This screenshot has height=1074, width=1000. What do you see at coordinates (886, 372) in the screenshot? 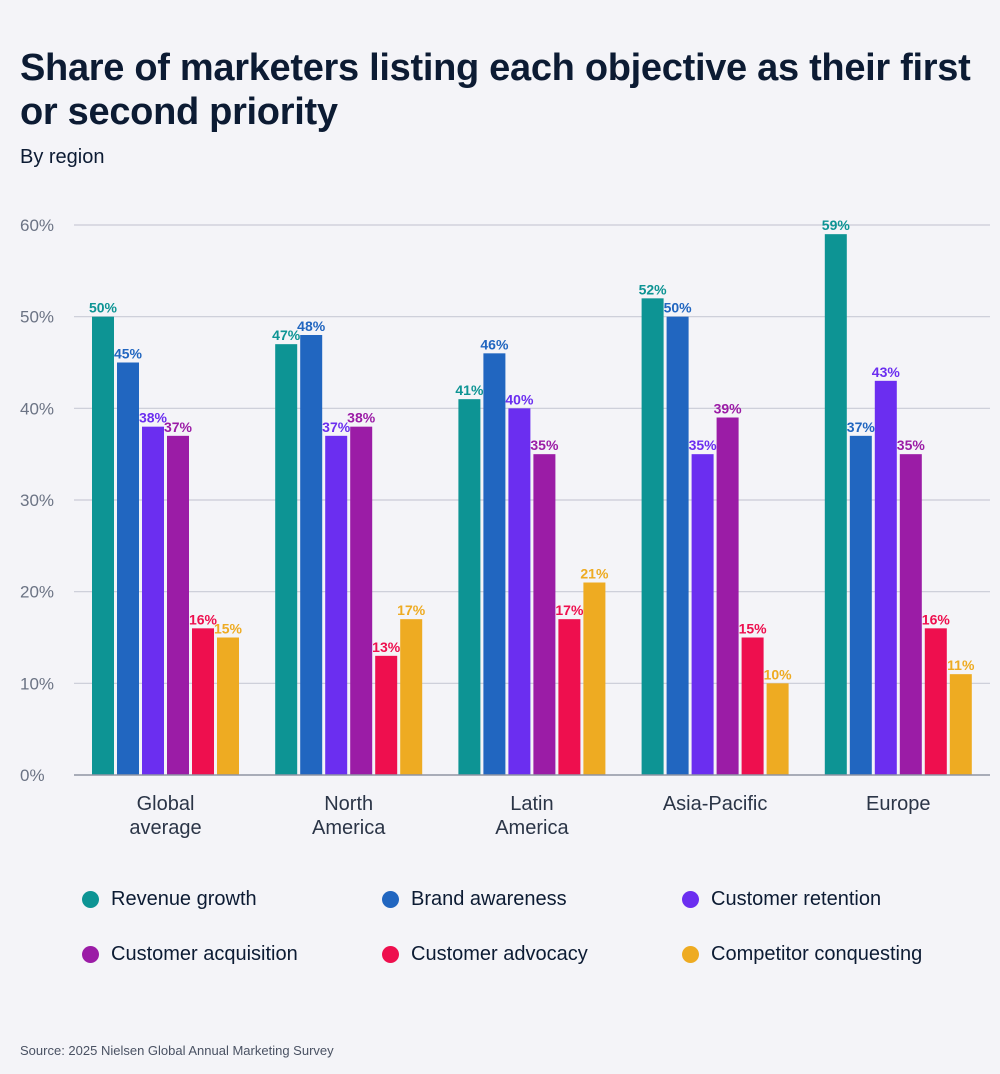
I see `data-label: 43%` at bounding box center [886, 372].